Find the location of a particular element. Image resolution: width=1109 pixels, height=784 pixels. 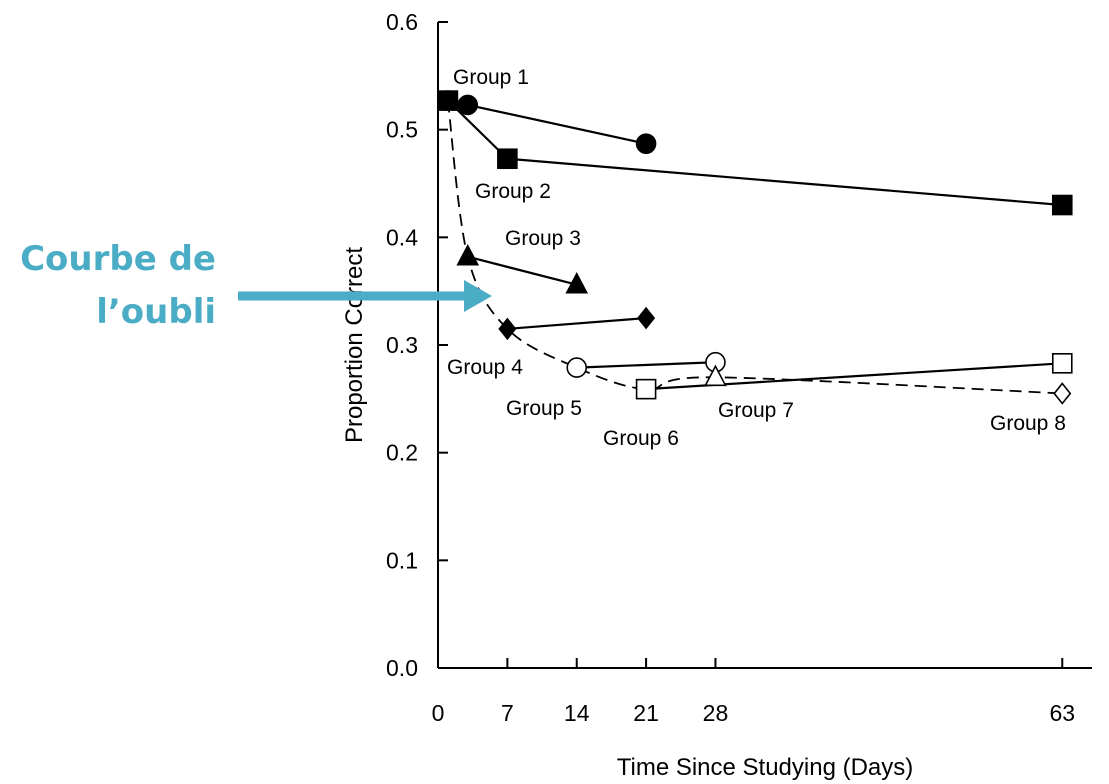

x-tick-label: 21 is located at coordinates (646, 713).